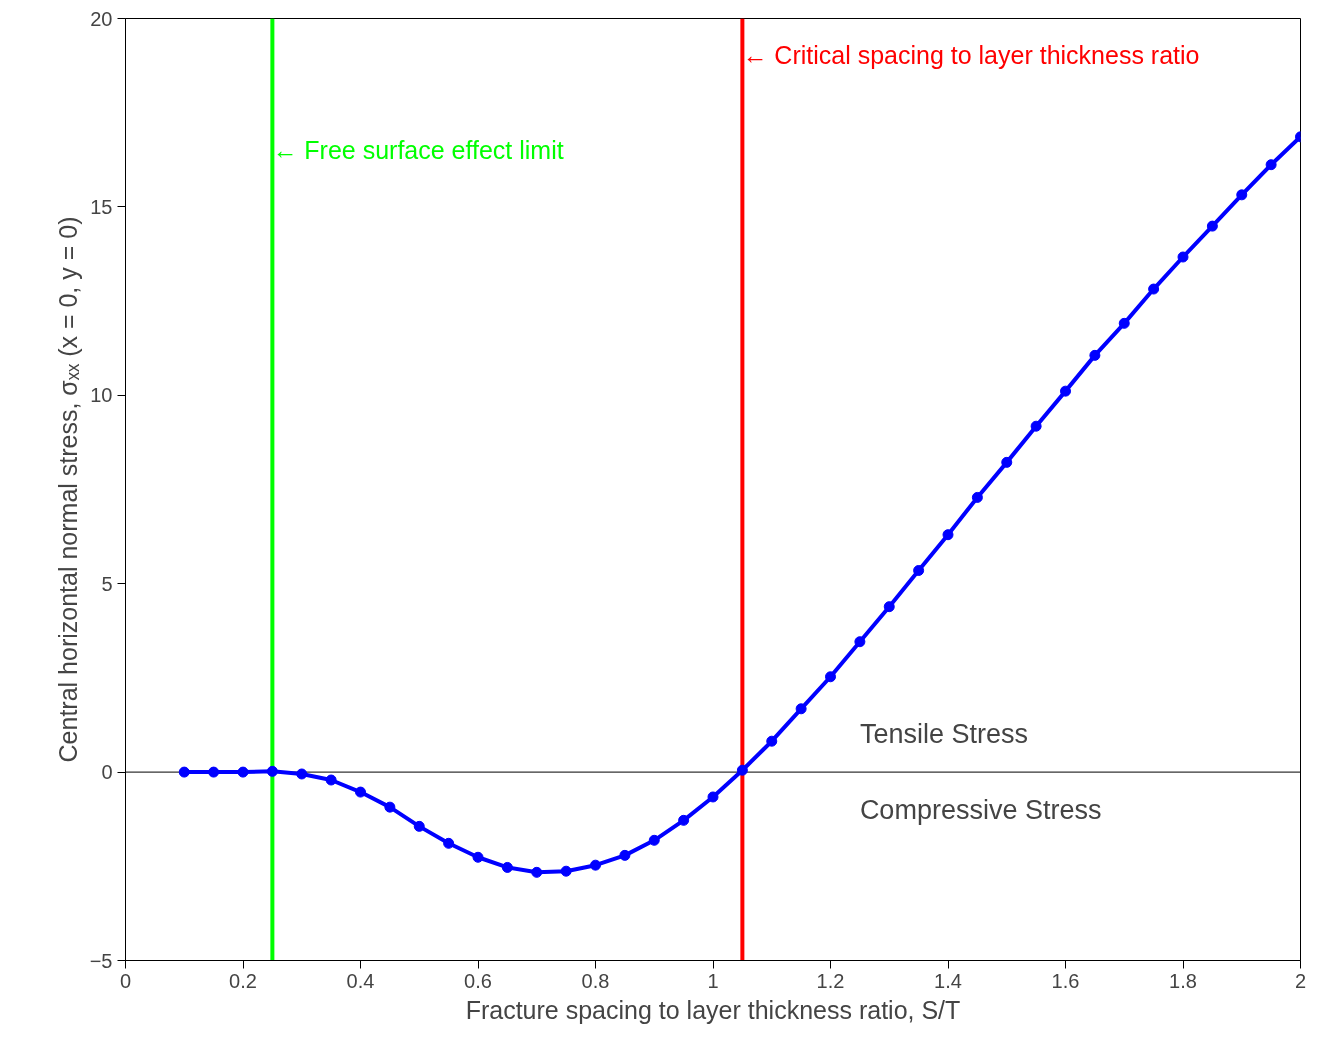 This screenshot has width=1317, height=1050. I want to click on annotation: Compressive Stress, so click(980, 809).